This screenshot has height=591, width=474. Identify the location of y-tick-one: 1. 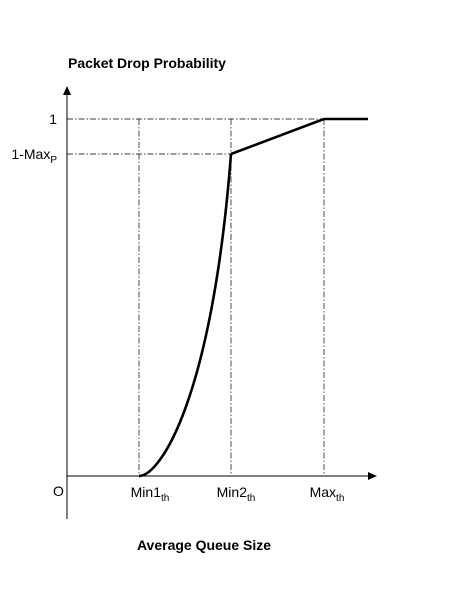
(53, 119).